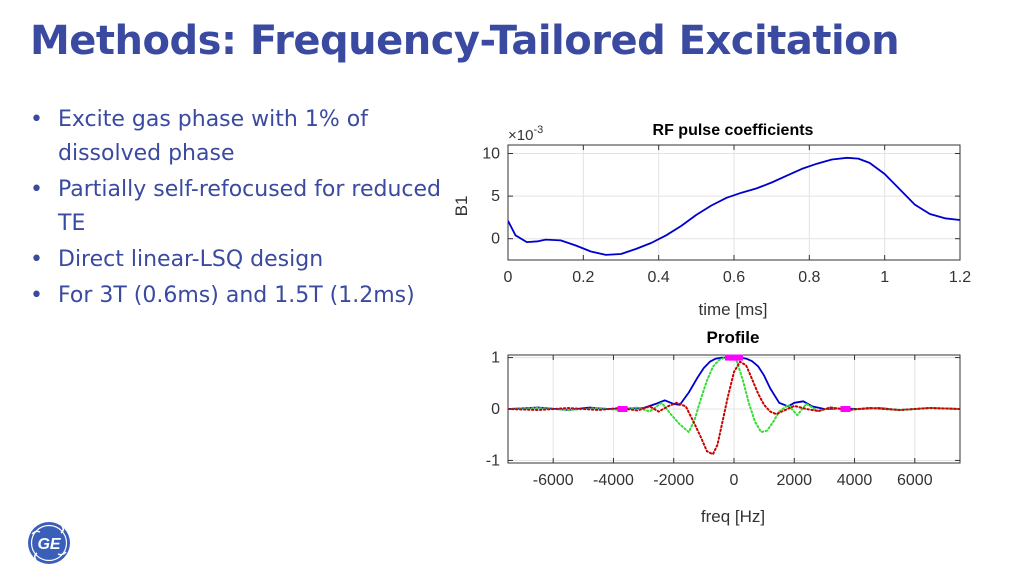  I want to click on y-tick-label: 1, so click(495, 358).